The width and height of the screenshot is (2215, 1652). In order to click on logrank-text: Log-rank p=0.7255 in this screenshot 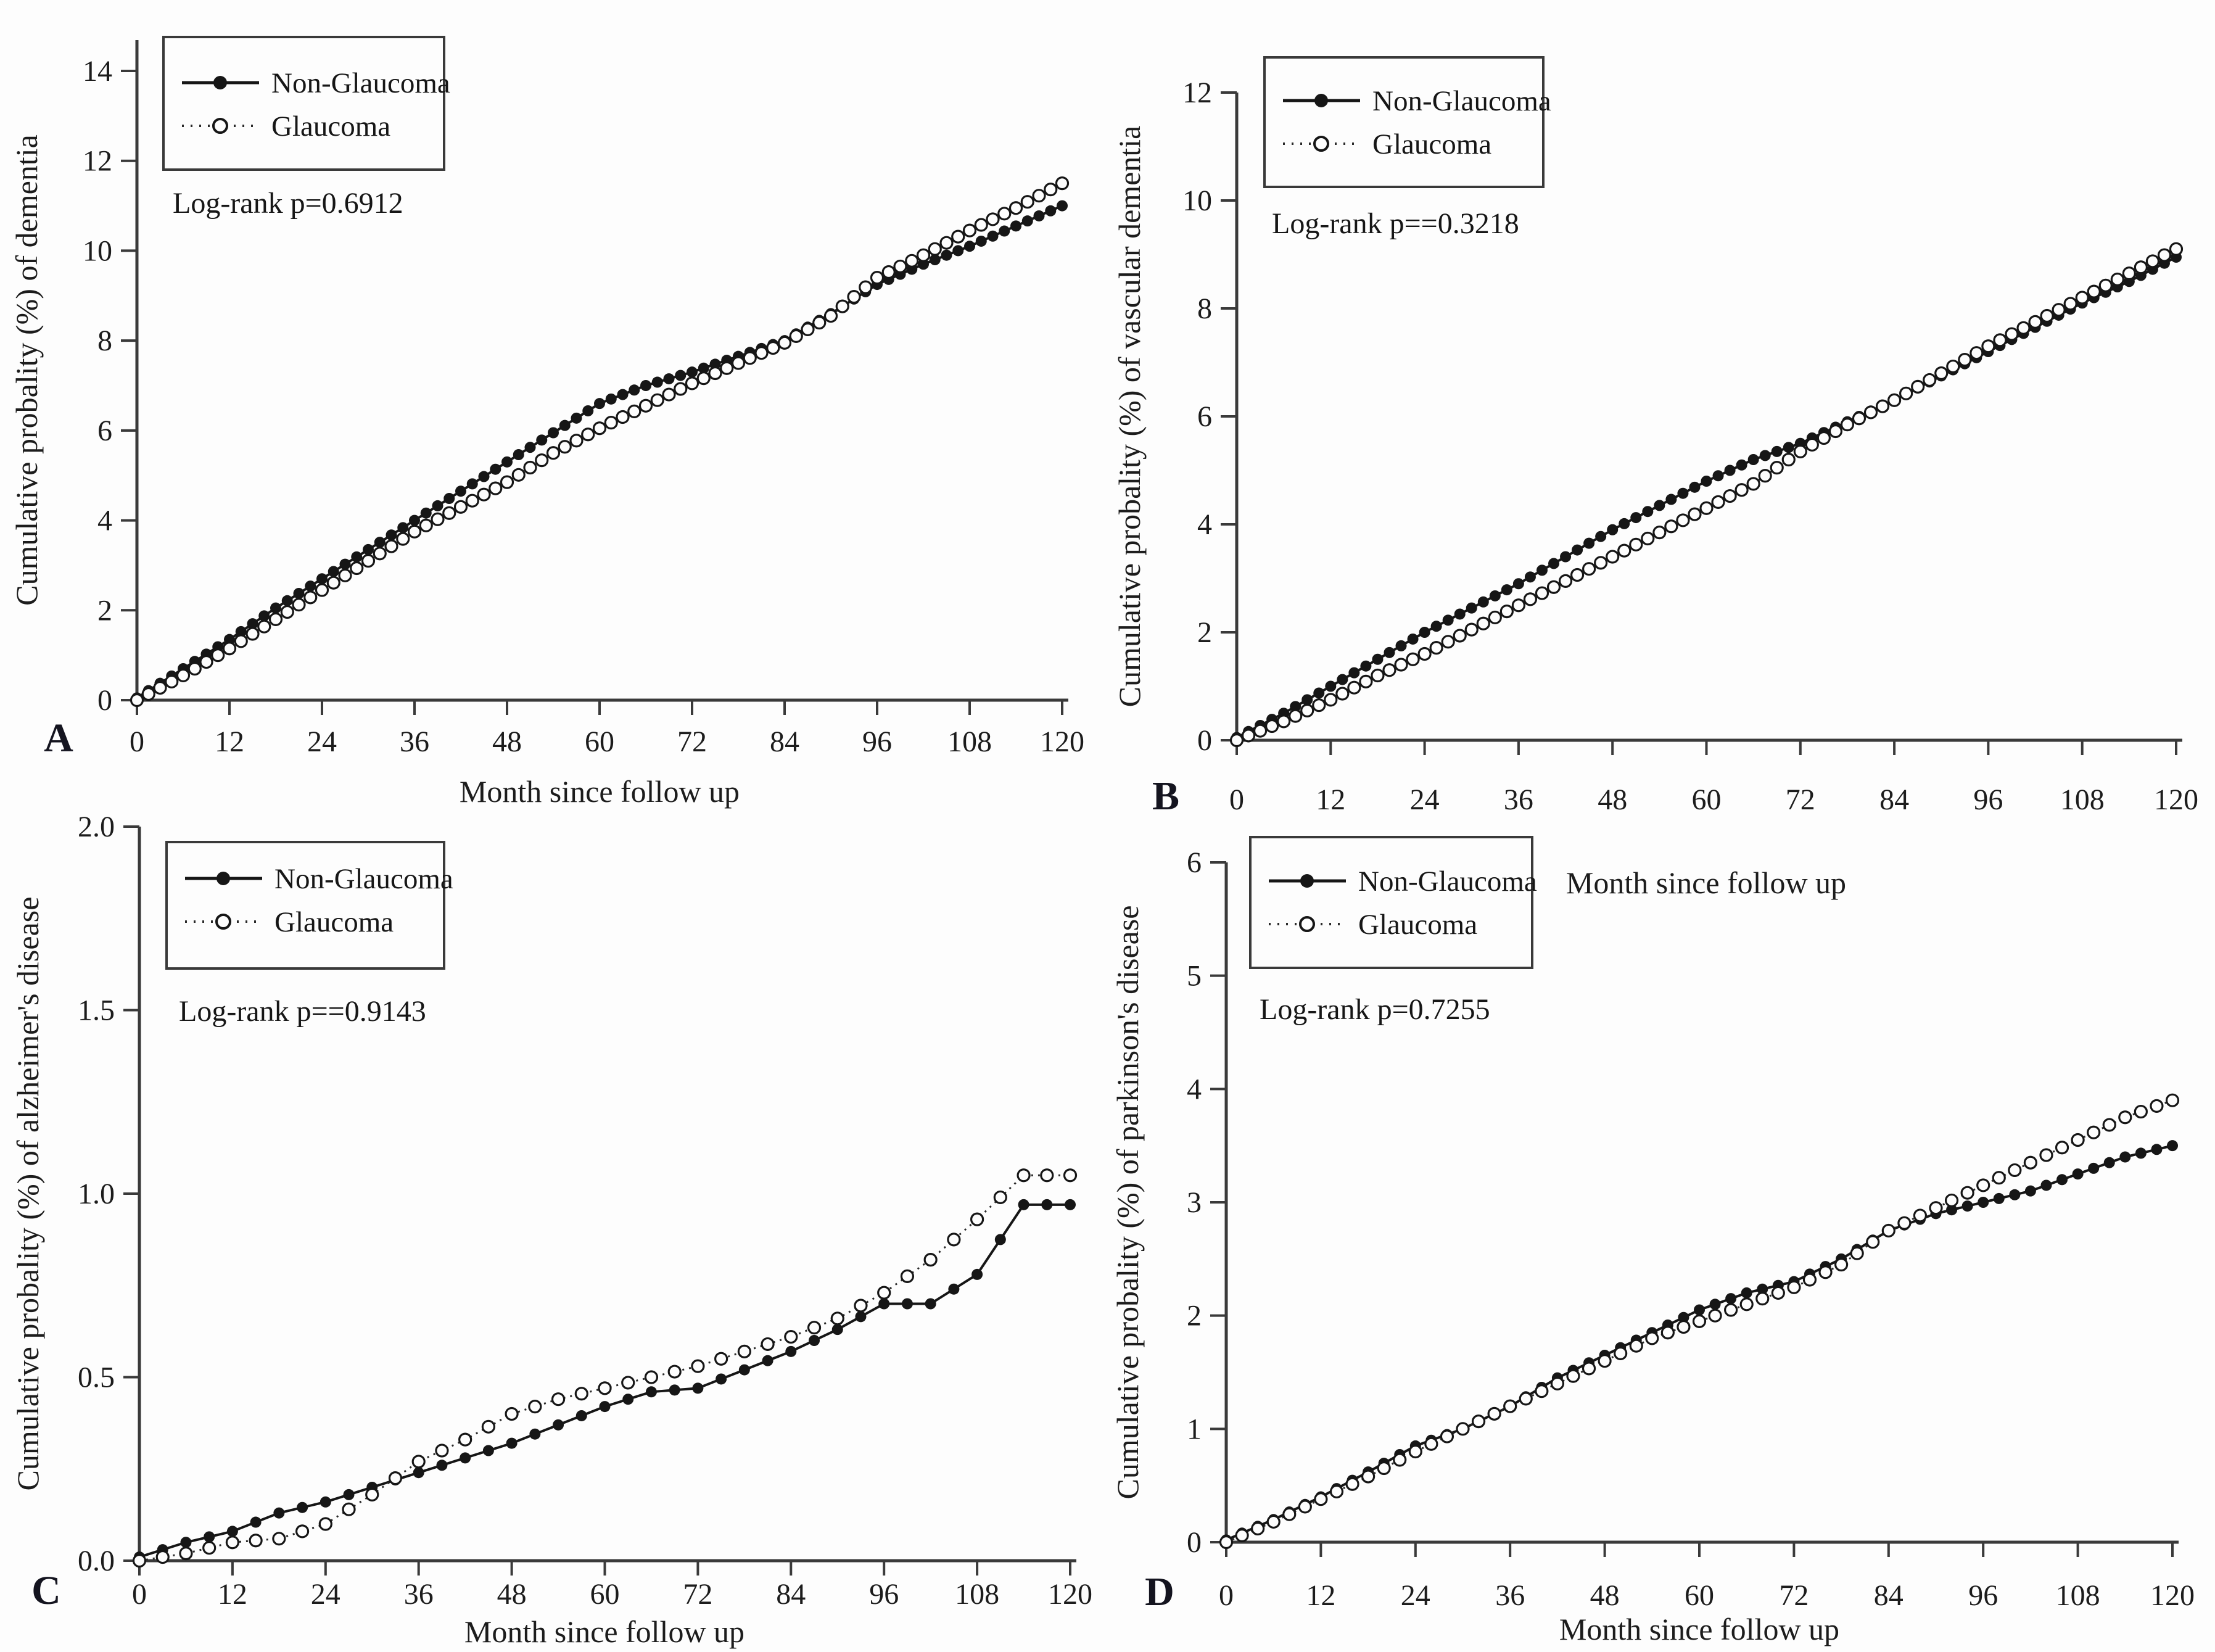, I will do `click(1375, 1009)`.